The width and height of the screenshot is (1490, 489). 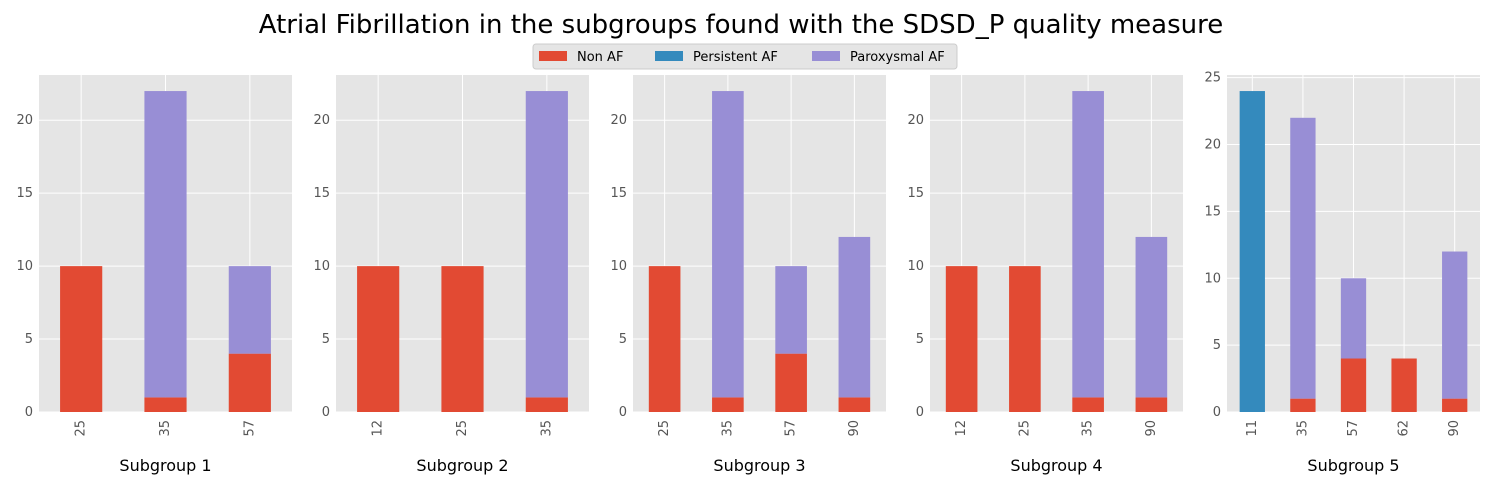 What do you see at coordinates (826, 56) in the screenshot?
I see `legend-swatch-paroxysmal-af` at bounding box center [826, 56].